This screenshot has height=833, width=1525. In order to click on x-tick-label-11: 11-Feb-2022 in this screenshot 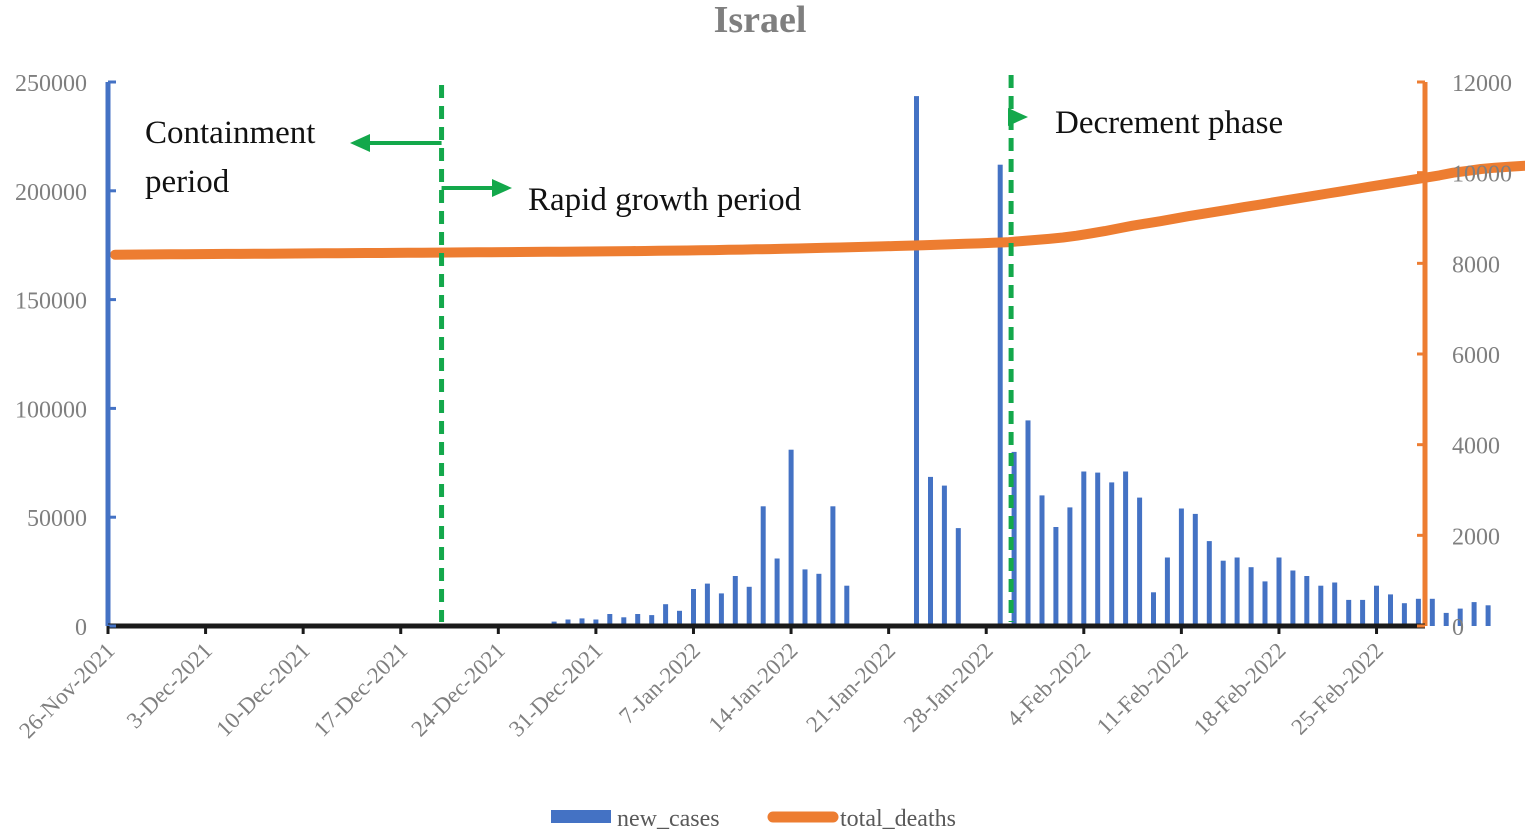, I will do `click(1142, 688)`.